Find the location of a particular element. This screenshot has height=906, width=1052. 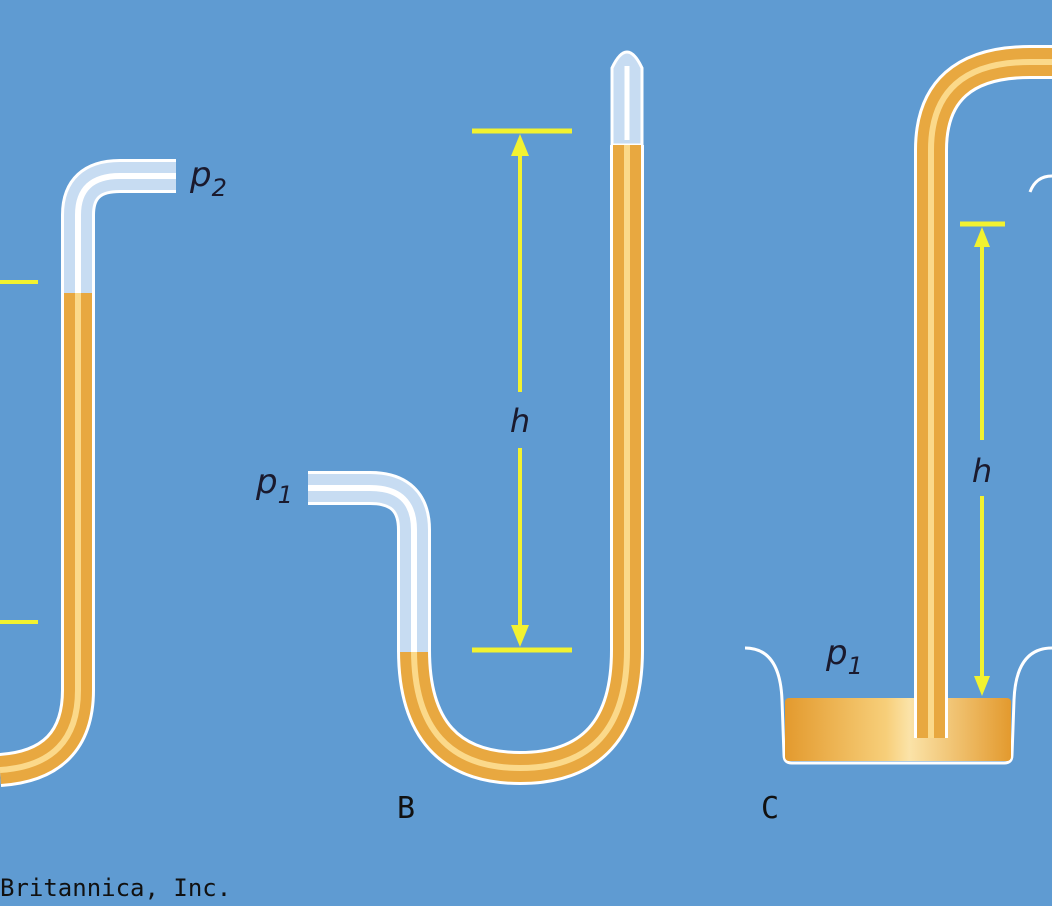

panel-b-gas-tube is located at coordinates (369, 561).